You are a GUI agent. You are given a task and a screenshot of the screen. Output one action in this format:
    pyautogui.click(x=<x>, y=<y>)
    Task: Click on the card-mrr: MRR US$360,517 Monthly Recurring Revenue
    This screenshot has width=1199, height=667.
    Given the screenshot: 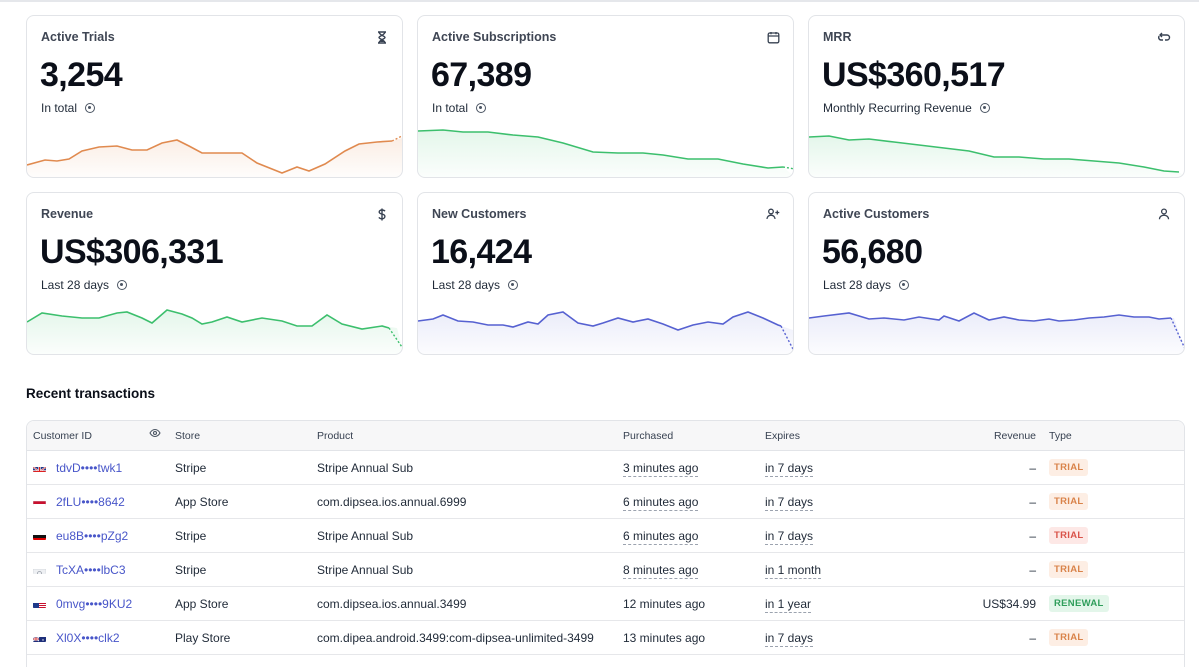 What is the action you would take?
    pyautogui.click(x=996, y=96)
    